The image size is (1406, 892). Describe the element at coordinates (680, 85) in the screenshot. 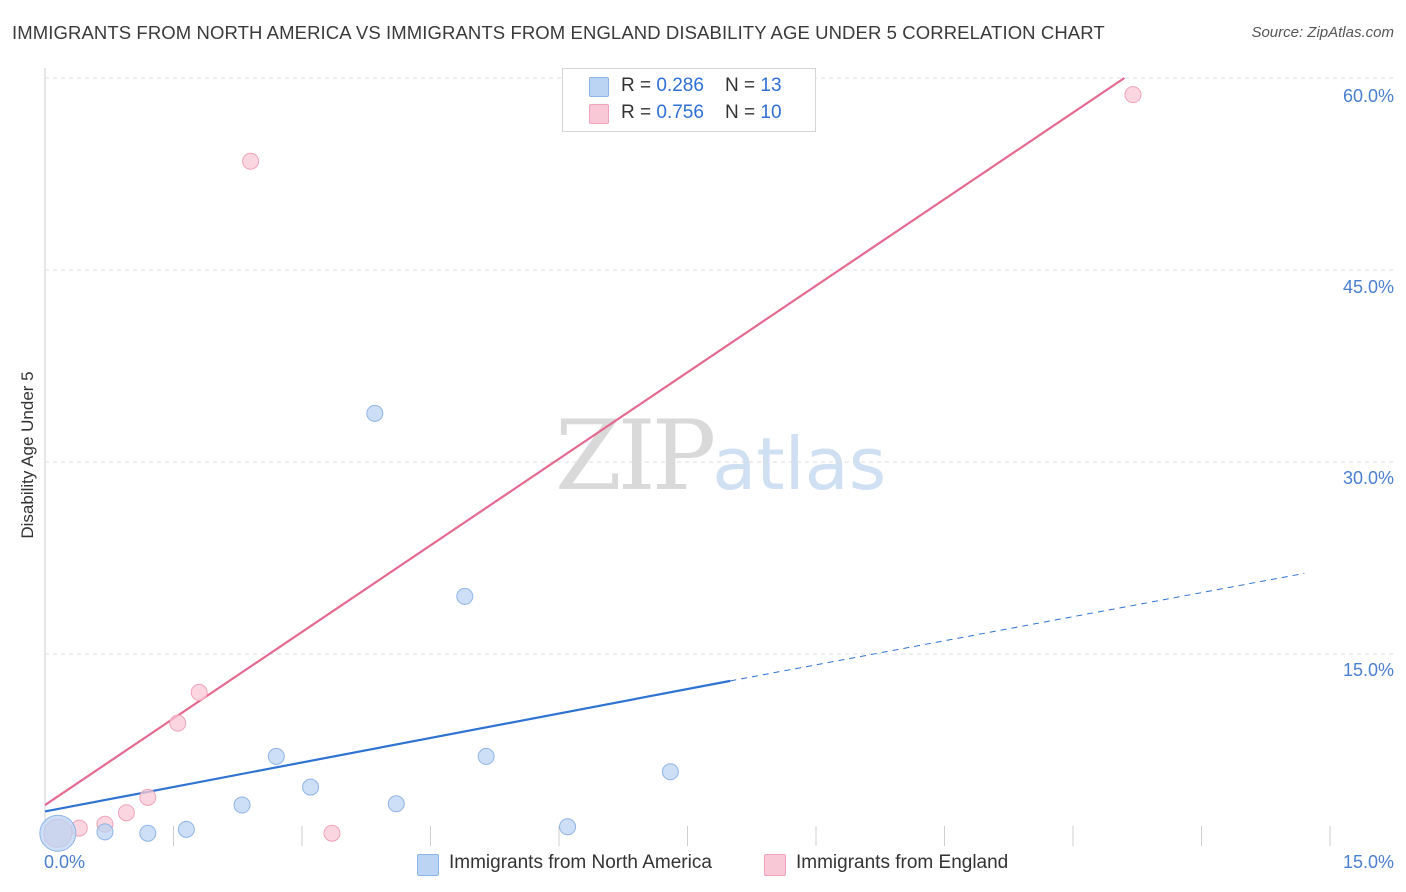

I see `legend-r-value: 0.286` at that location.